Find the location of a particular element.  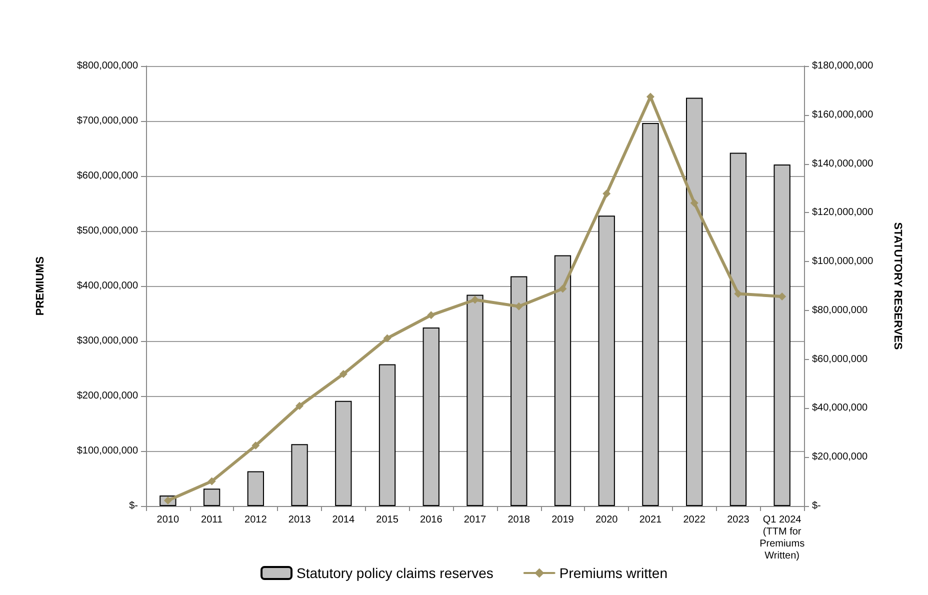

y2-tick-label: $100,000,000 is located at coordinates (843, 262).